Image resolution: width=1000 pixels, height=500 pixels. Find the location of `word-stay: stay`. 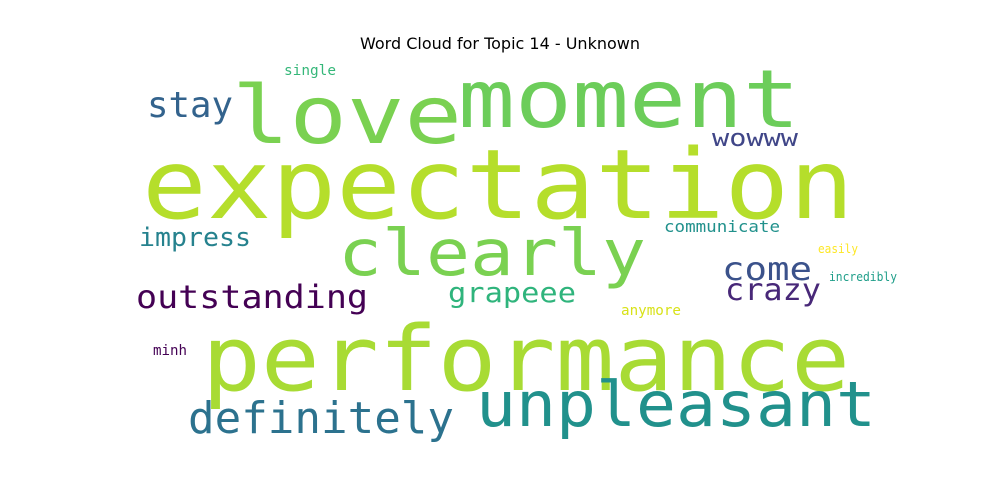

word-stay: stay is located at coordinates (190, 105).